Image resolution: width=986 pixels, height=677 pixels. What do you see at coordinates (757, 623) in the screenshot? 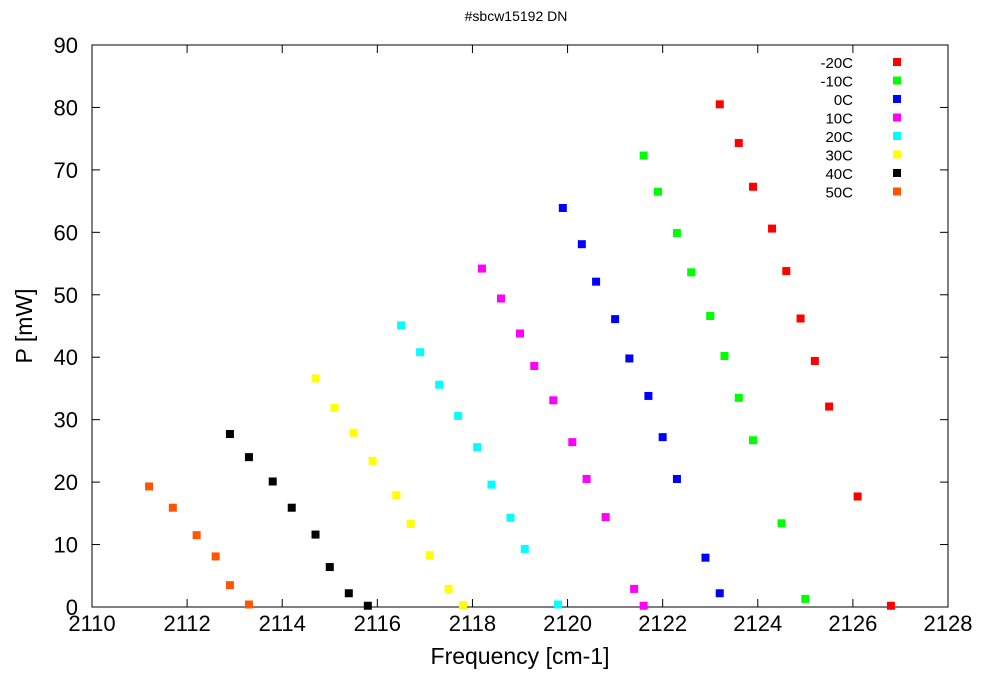
I see `x-tick-label: 2124` at bounding box center [757, 623].